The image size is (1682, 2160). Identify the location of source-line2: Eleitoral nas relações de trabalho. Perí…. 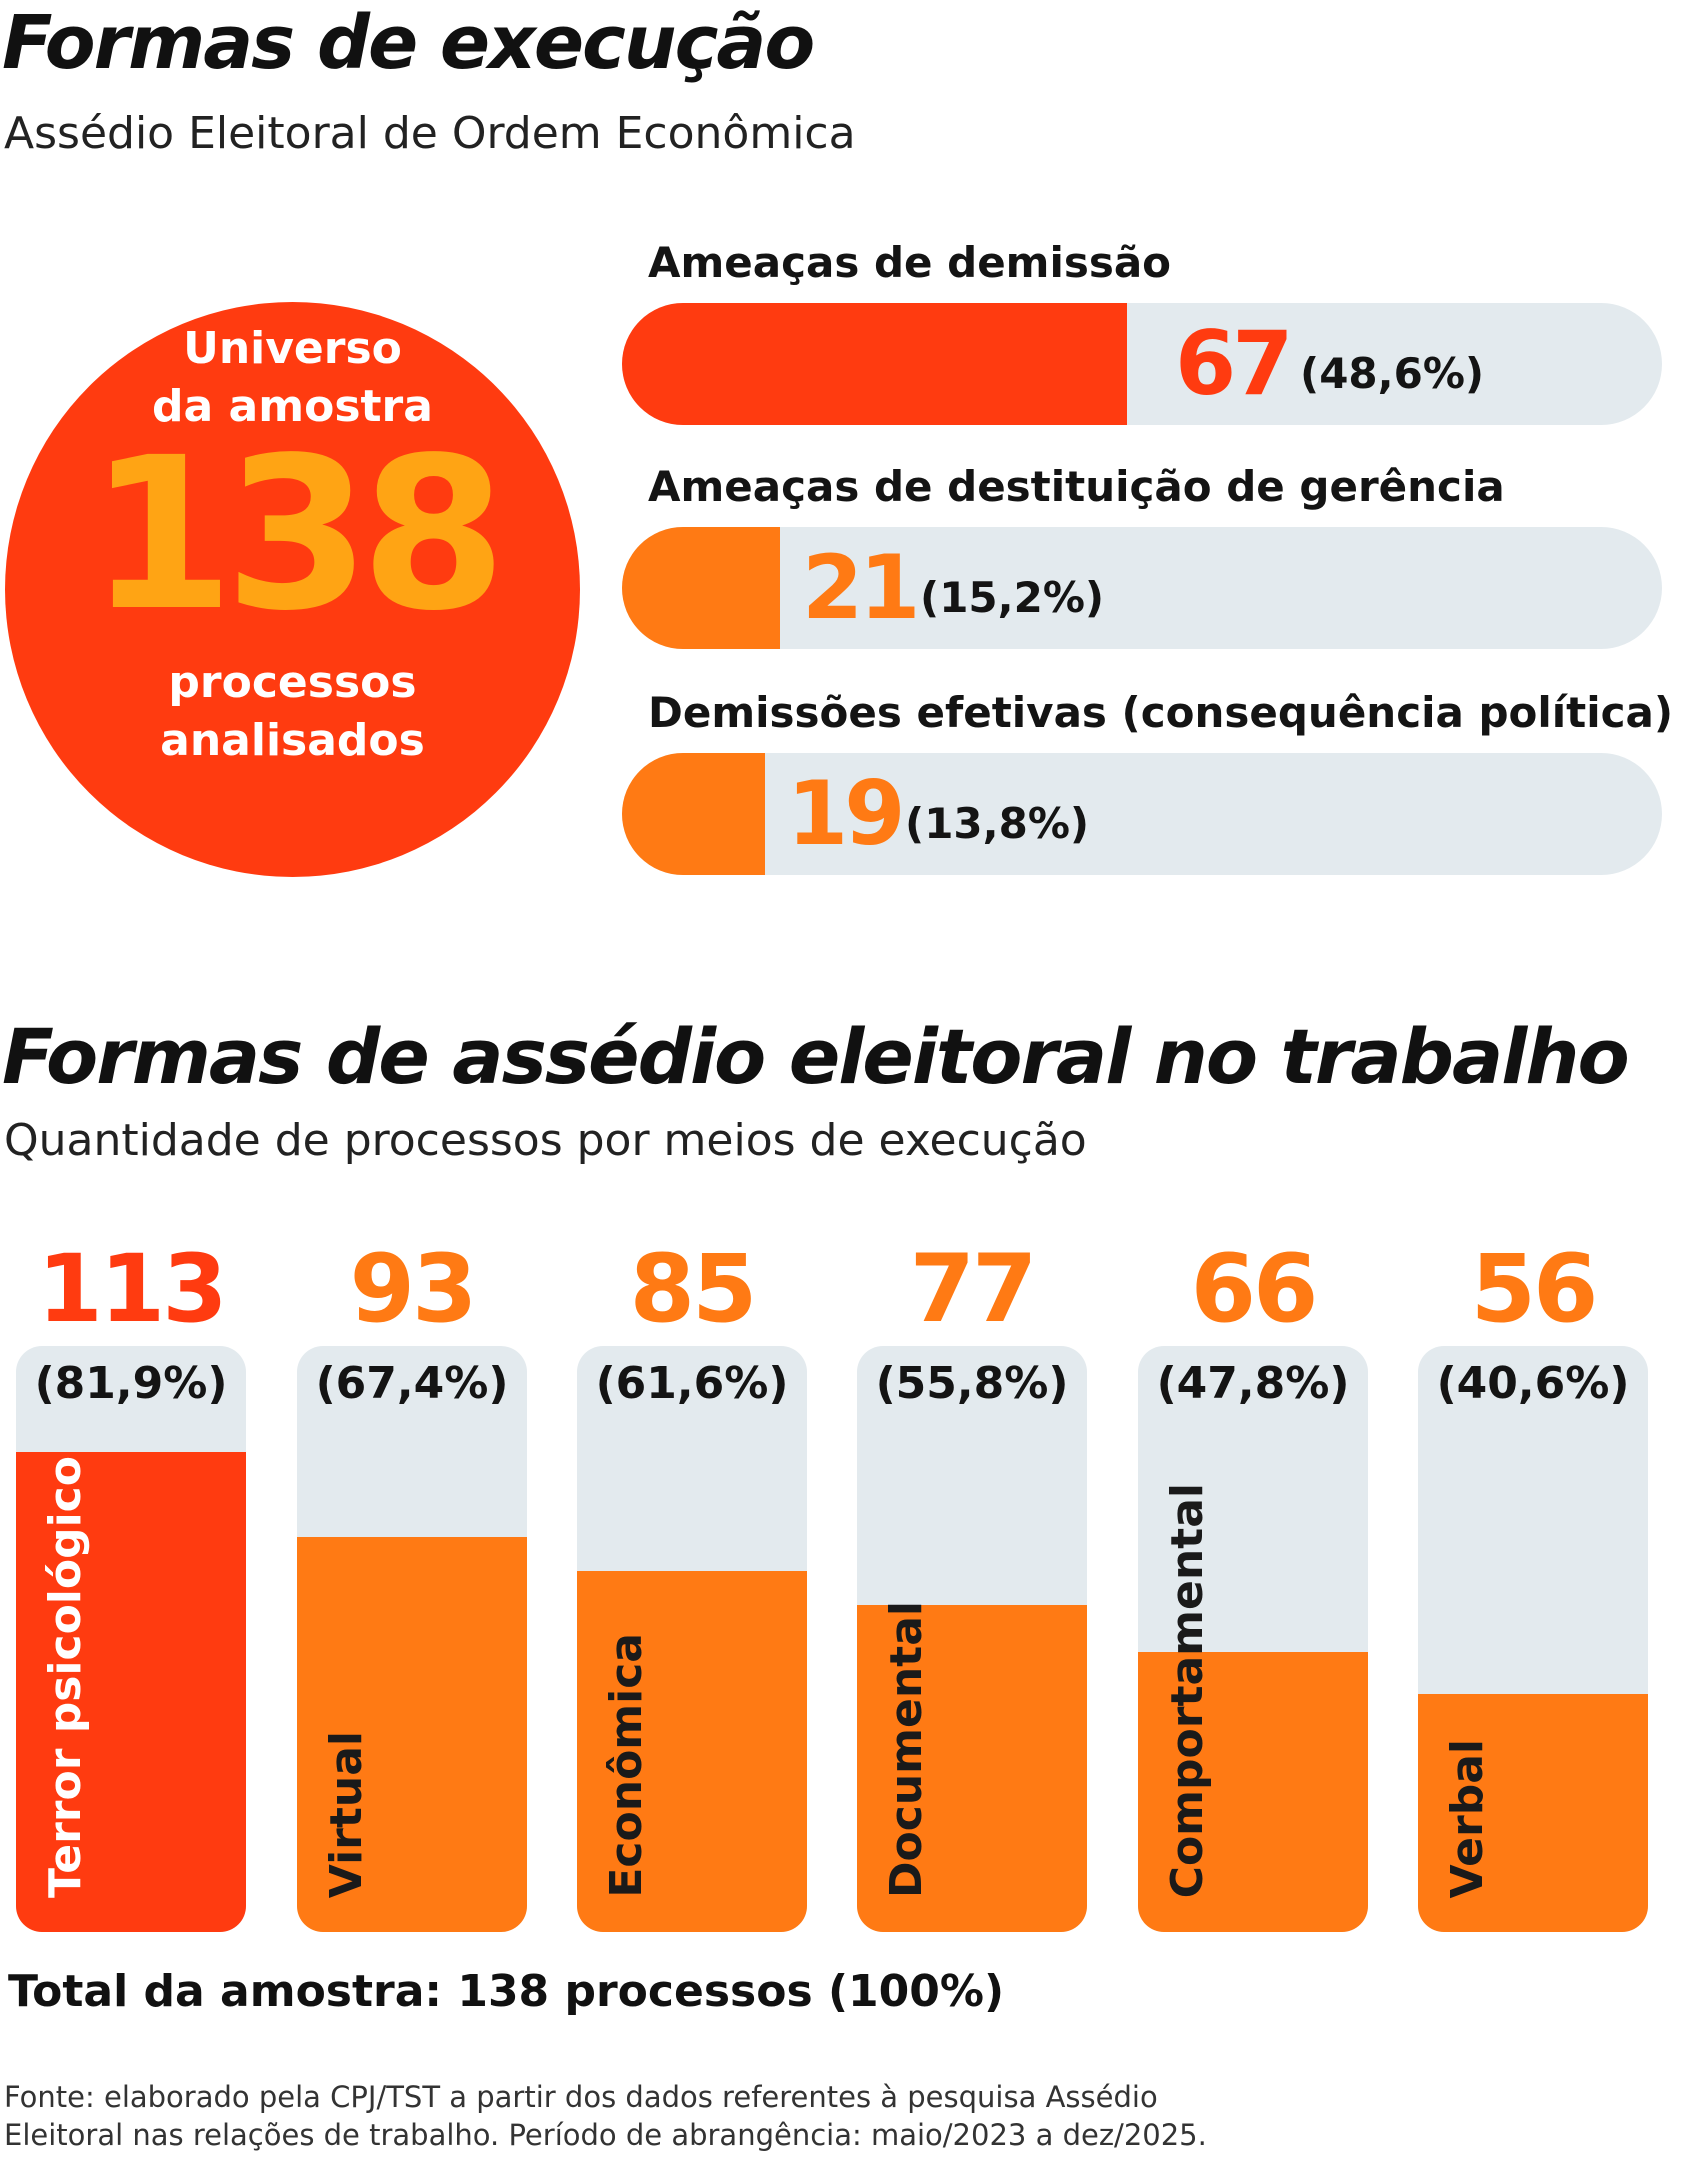
(605, 2135).